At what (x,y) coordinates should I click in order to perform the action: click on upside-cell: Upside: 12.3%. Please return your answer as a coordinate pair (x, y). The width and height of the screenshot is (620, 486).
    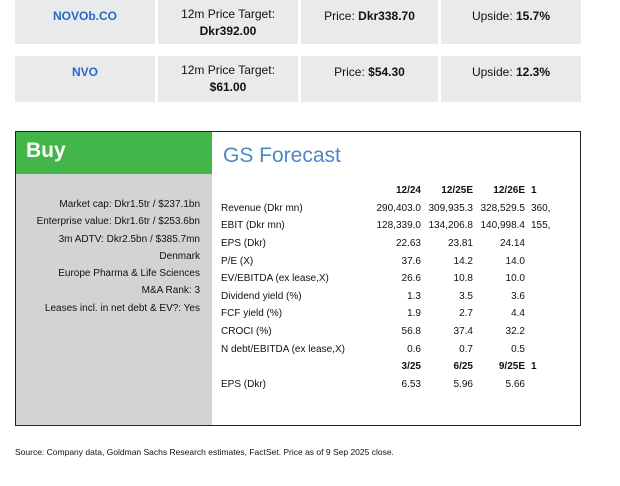
    Looking at the image, I should click on (509, 79).